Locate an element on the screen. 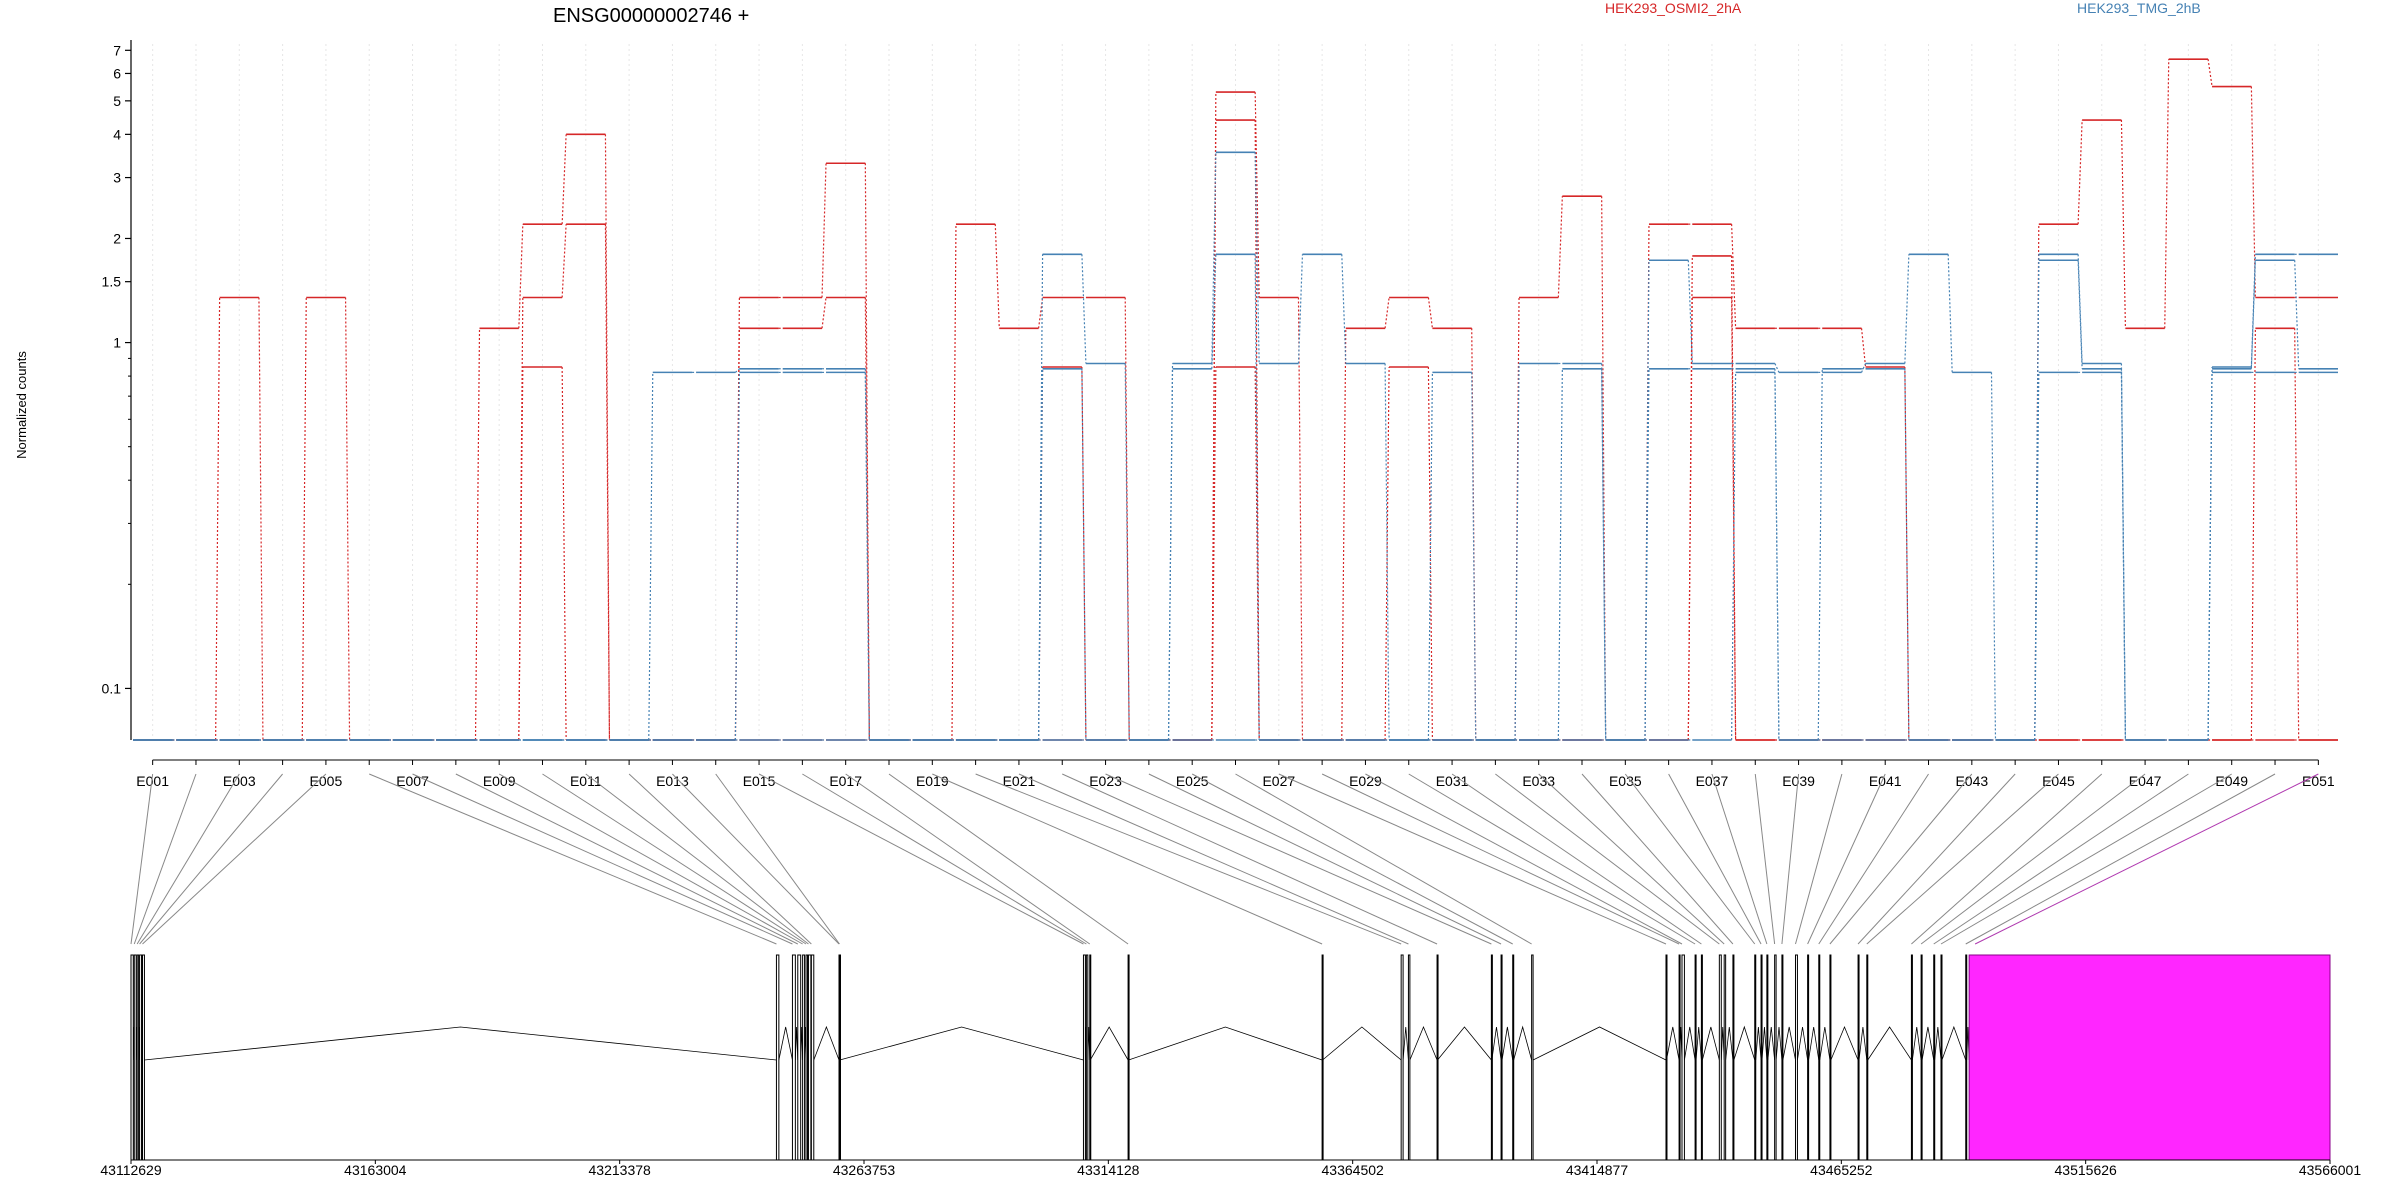 This screenshot has height=1200, width=2400. exon-tick-label: E015 is located at coordinates (759, 781).